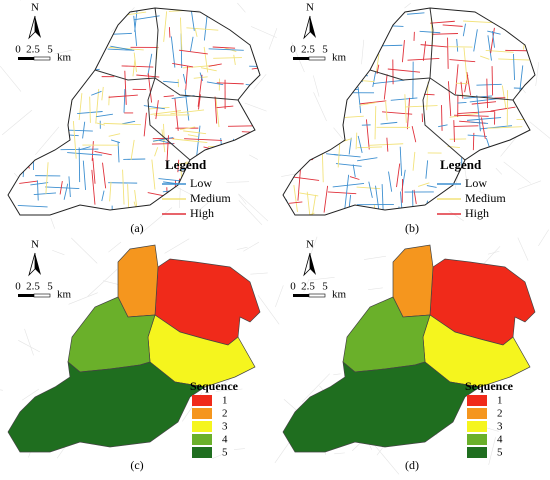 This screenshot has width=550, height=480. I want to click on scale-label: 5, so click(50, 50).